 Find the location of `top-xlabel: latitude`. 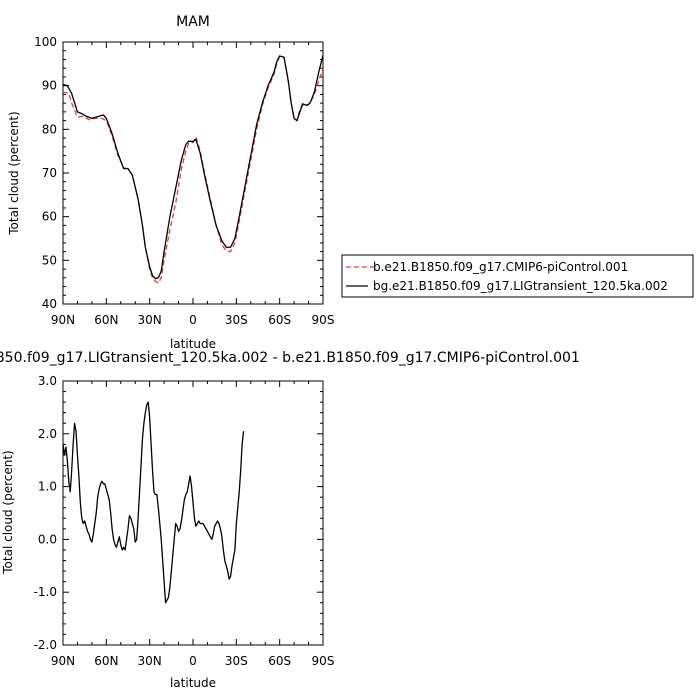

top-xlabel: latitude is located at coordinates (193, 344).